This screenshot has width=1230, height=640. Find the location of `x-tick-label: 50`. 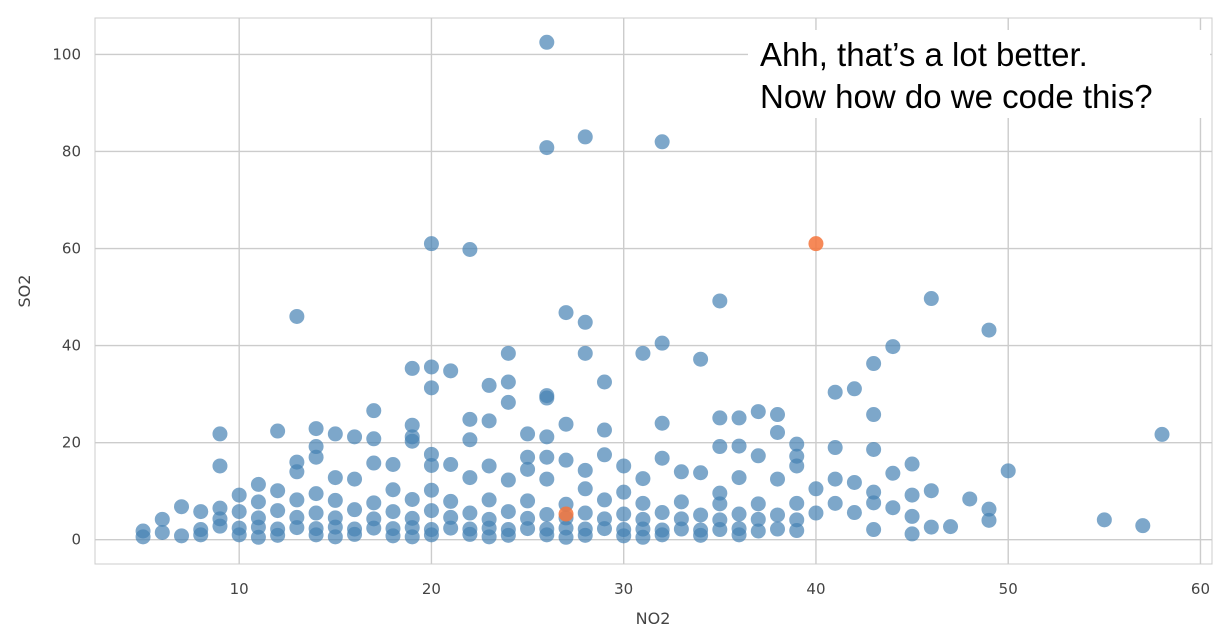

x-tick-label: 50 is located at coordinates (1008, 589).